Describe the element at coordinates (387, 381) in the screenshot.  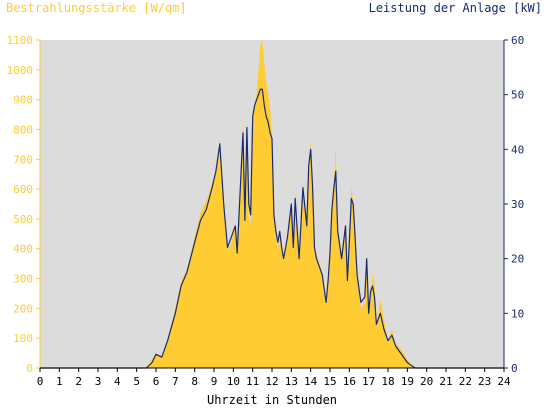
I see `x-tick-label: 18` at that location.